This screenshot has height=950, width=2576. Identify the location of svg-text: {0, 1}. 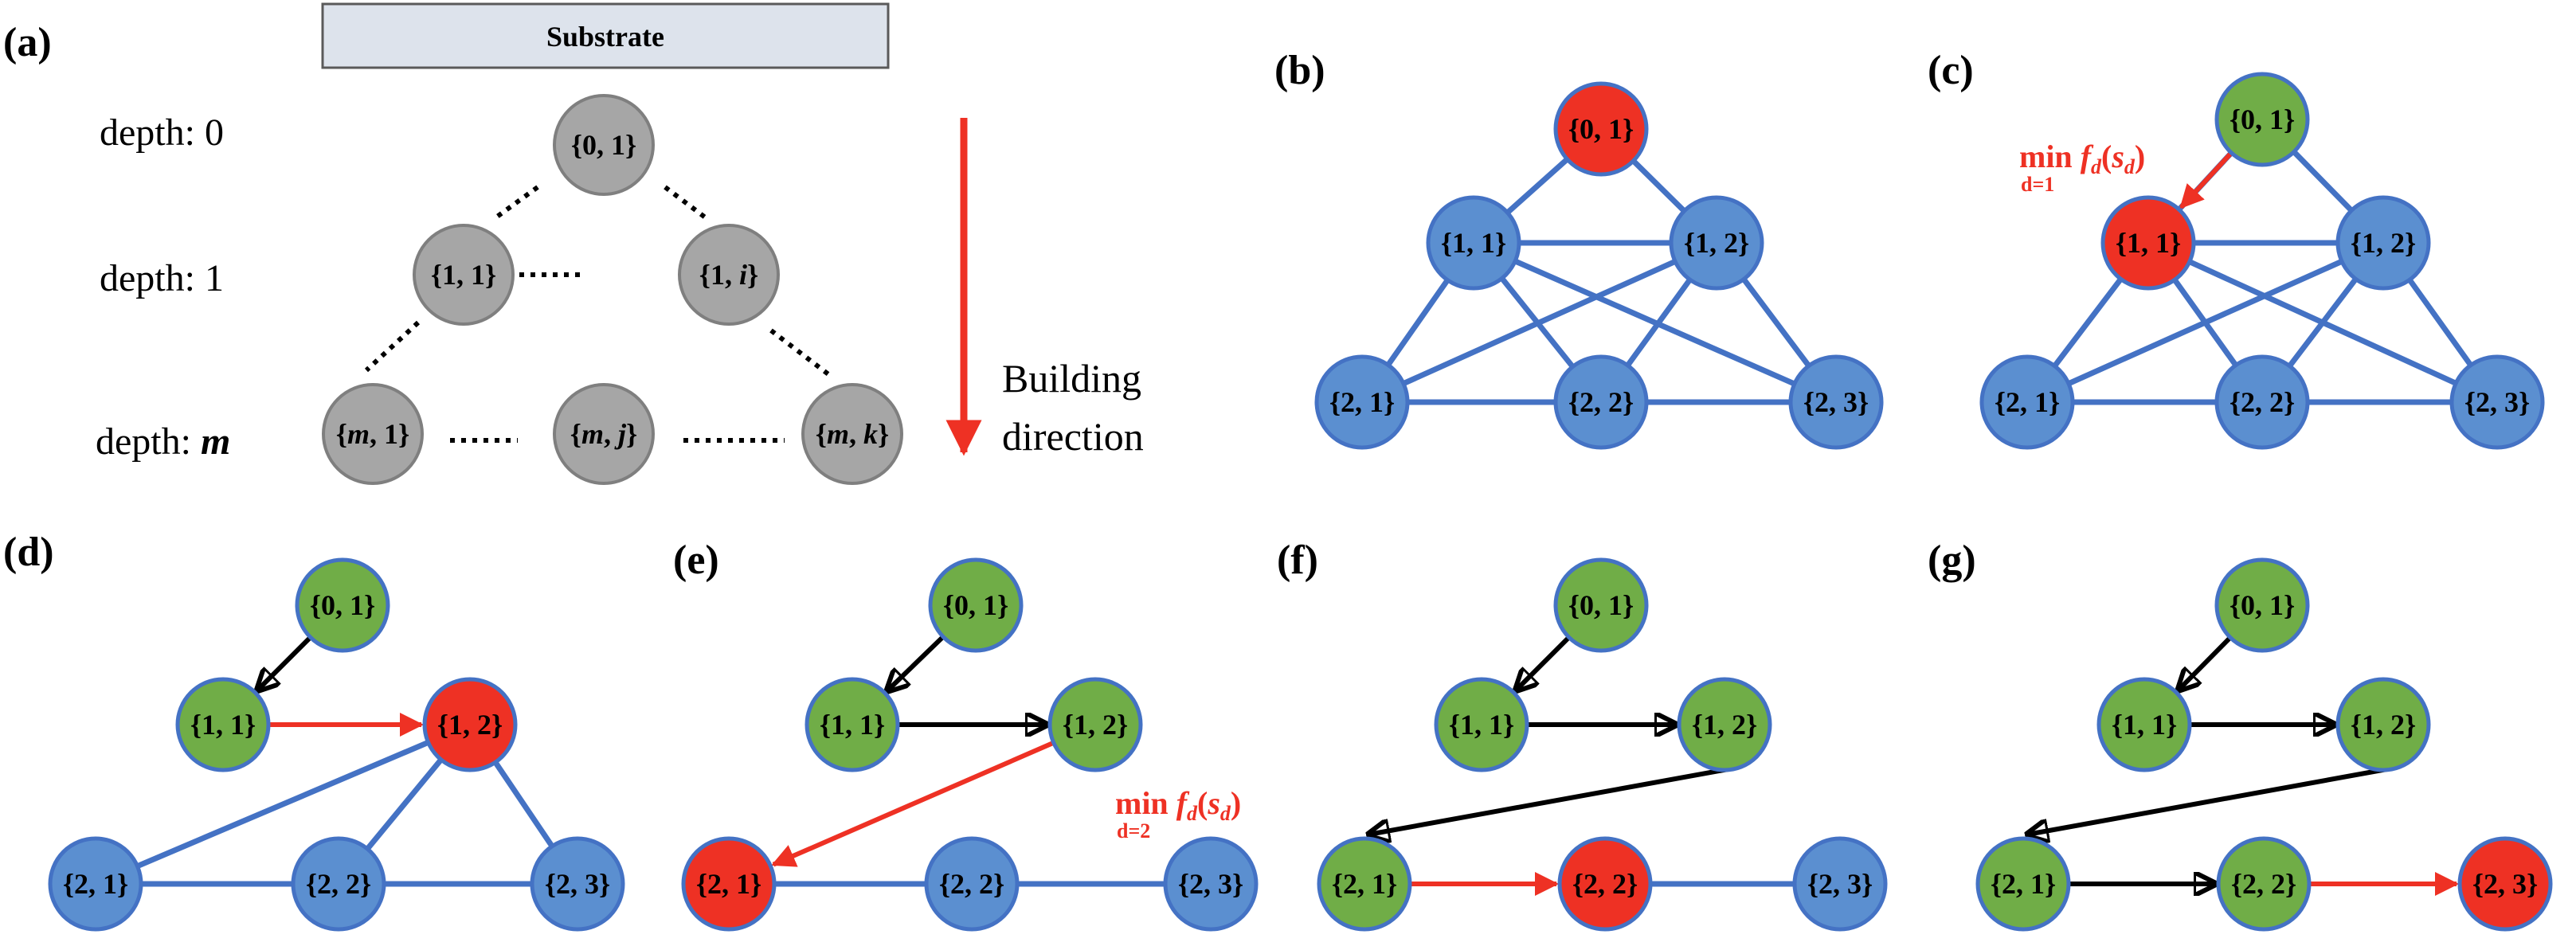
(603, 145).